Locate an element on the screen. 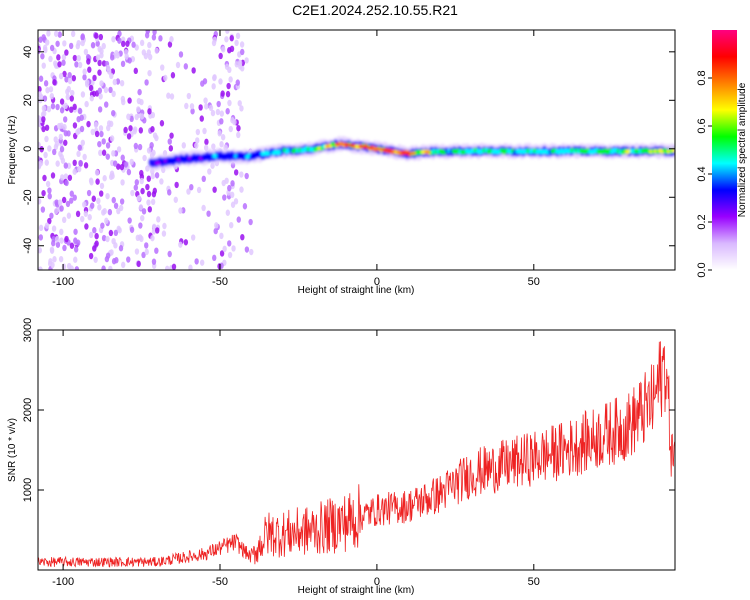  y-tick-label: -20 is located at coordinates (28, 197).